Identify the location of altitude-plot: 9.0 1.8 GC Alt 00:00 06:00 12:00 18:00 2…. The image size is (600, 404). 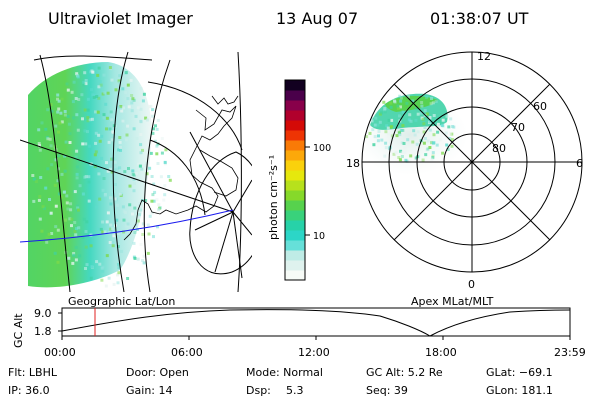
(299, 333).